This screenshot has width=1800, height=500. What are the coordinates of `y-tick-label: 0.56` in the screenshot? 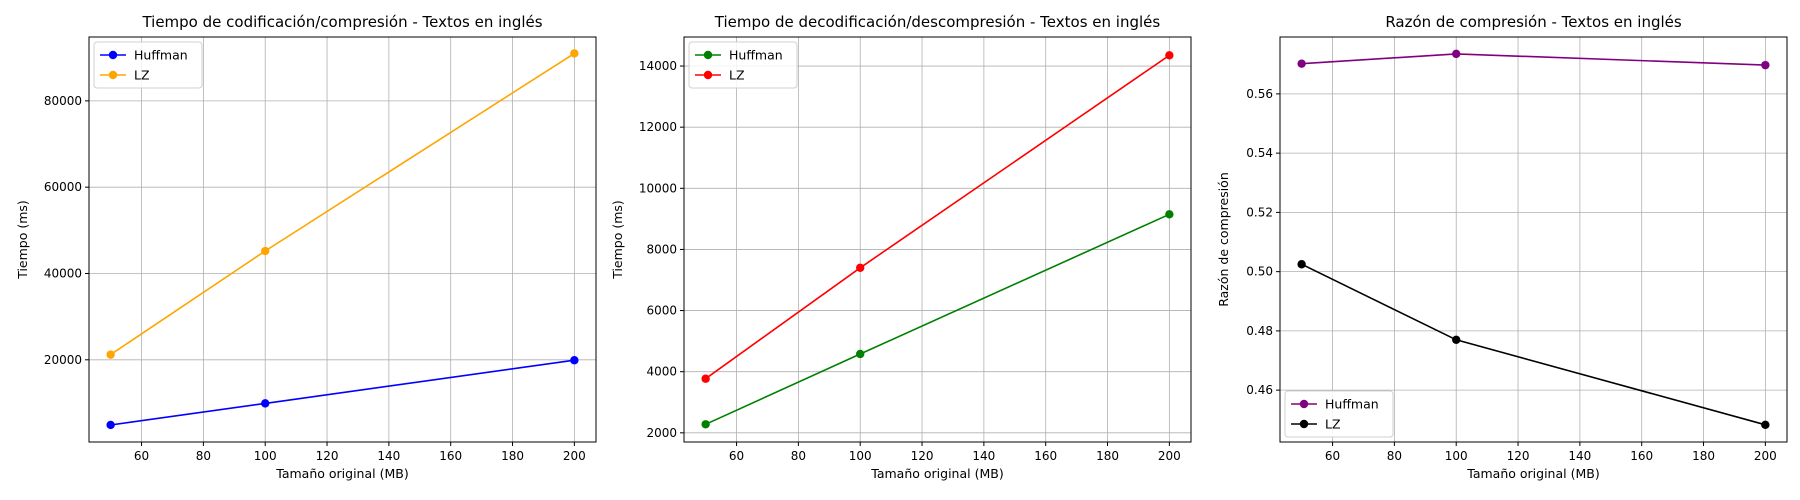 It's located at (1259, 94).